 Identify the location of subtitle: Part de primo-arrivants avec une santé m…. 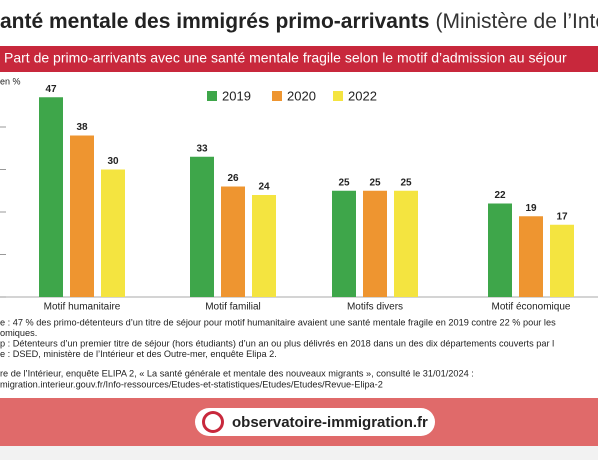
(285, 58).